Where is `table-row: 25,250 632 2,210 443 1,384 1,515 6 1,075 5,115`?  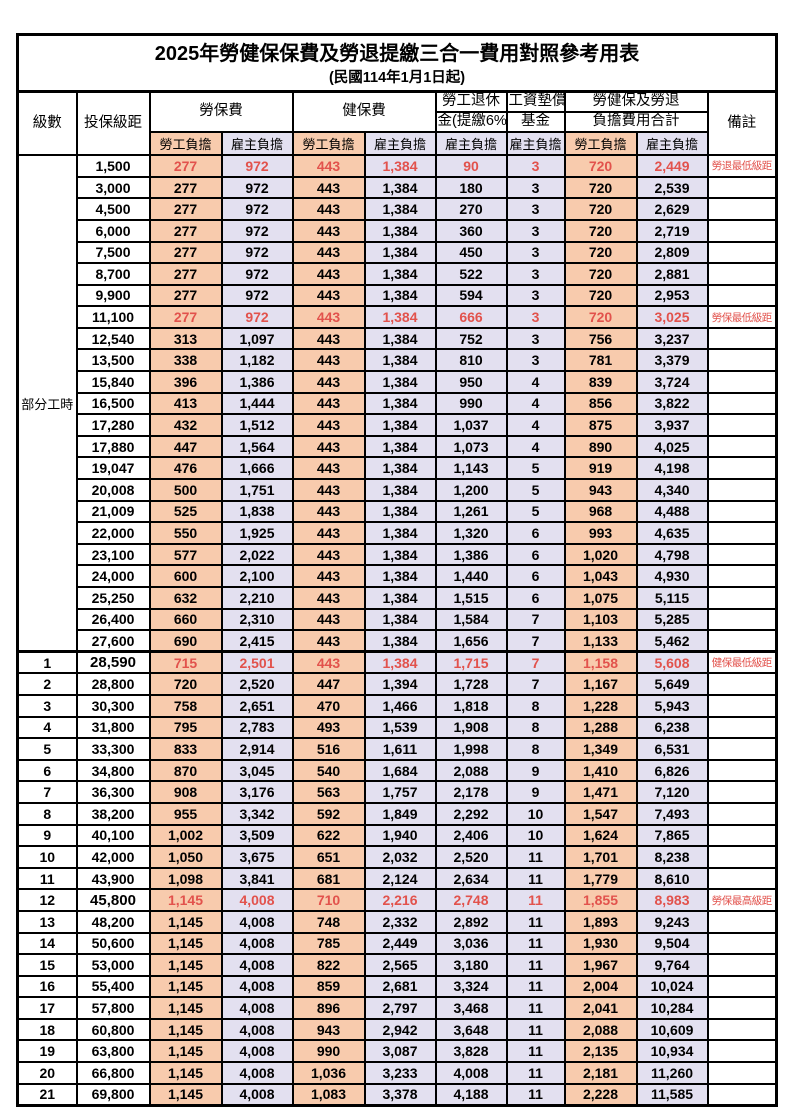 table-row: 25,250 632 2,210 443 1,384 1,515 6 1,075 5,115 is located at coordinates (398, 598).